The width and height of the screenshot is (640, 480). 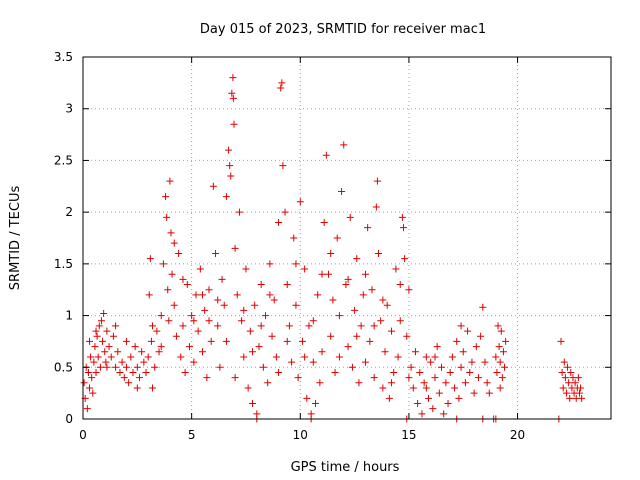 I want to click on x-tick-label: 5, so click(x=192, y=435).